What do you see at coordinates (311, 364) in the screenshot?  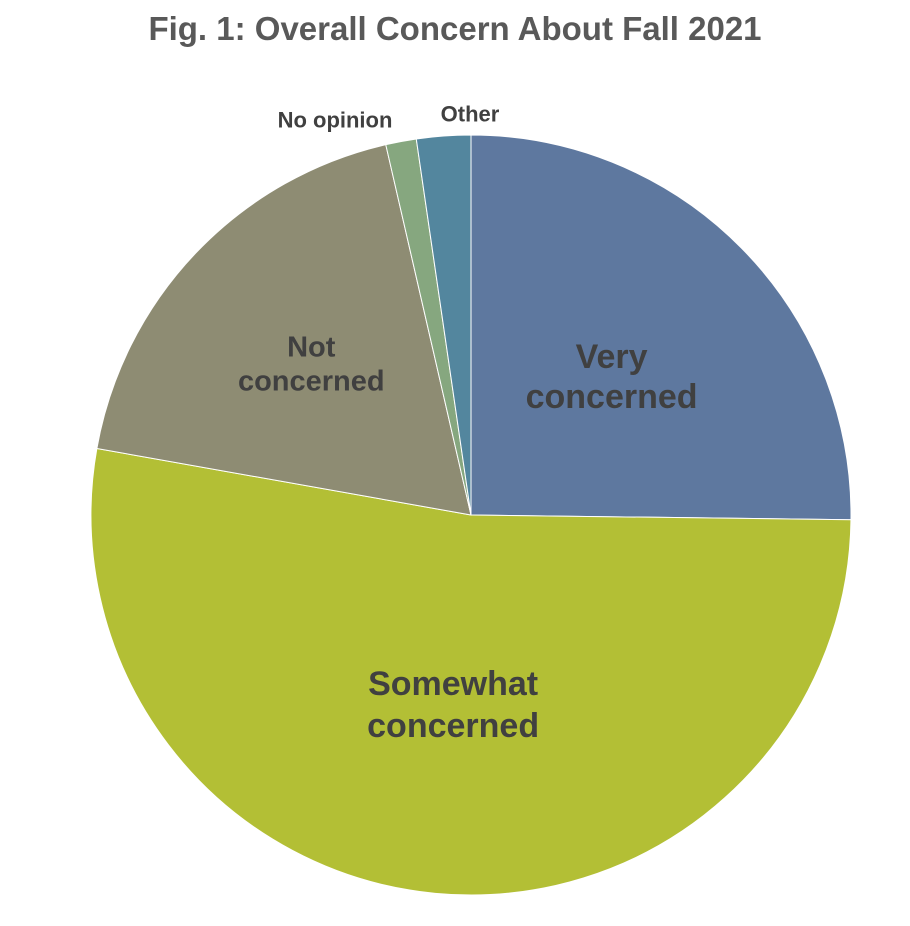 I see `slice-label-not-concerned: Not concerned` at bounding box center [311, 364].